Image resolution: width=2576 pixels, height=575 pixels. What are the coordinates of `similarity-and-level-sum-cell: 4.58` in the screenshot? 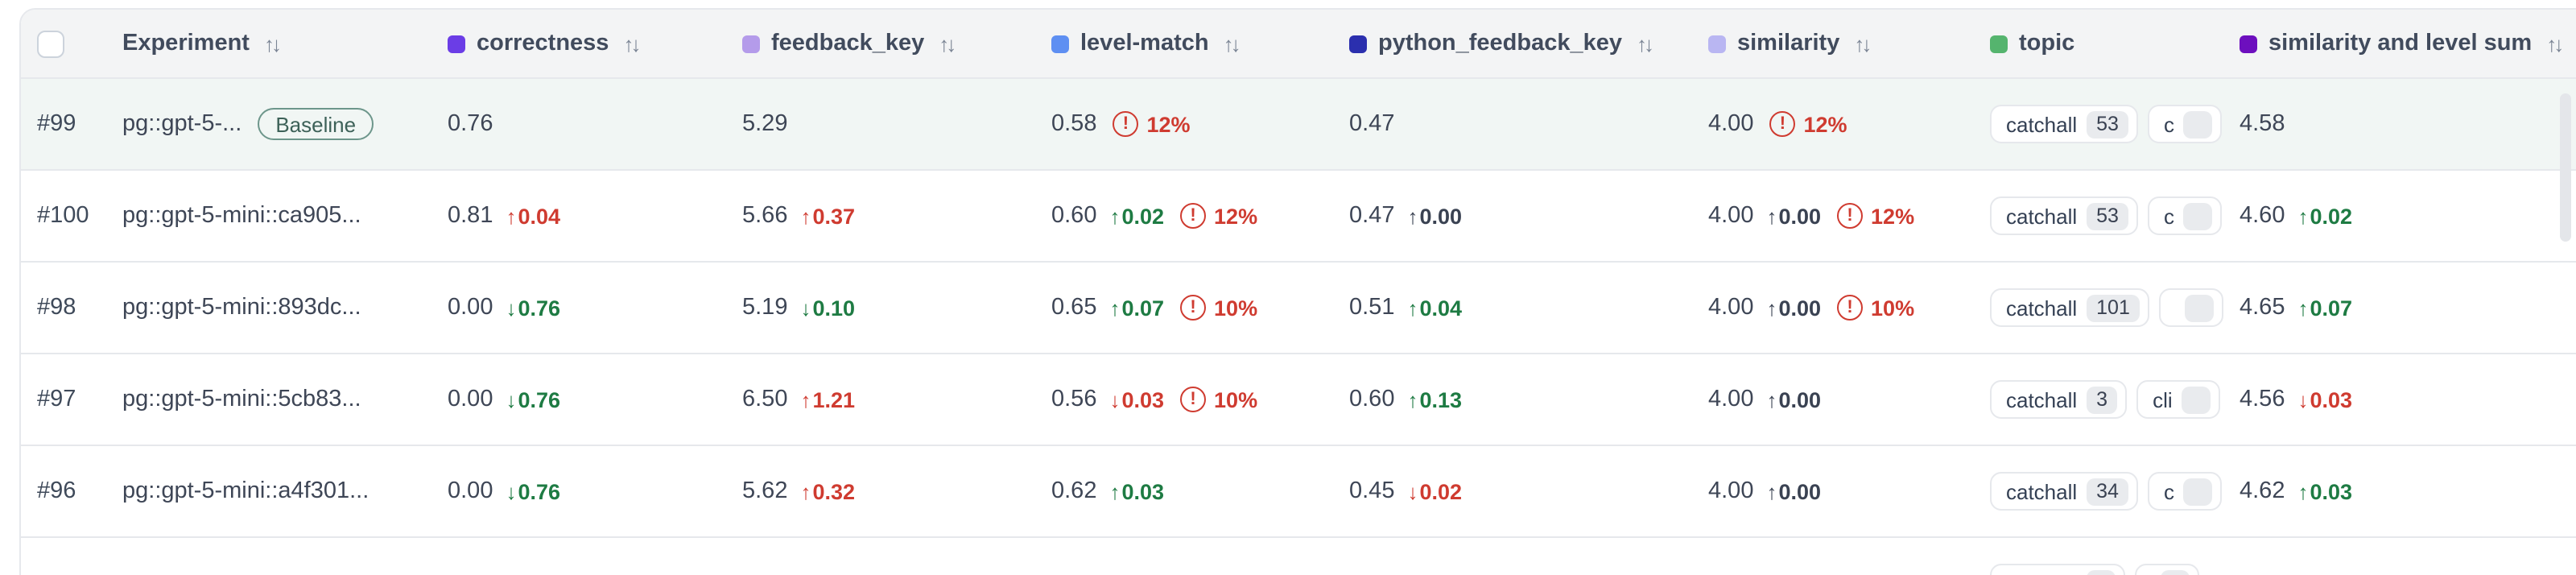 It's located at (2399, 124).